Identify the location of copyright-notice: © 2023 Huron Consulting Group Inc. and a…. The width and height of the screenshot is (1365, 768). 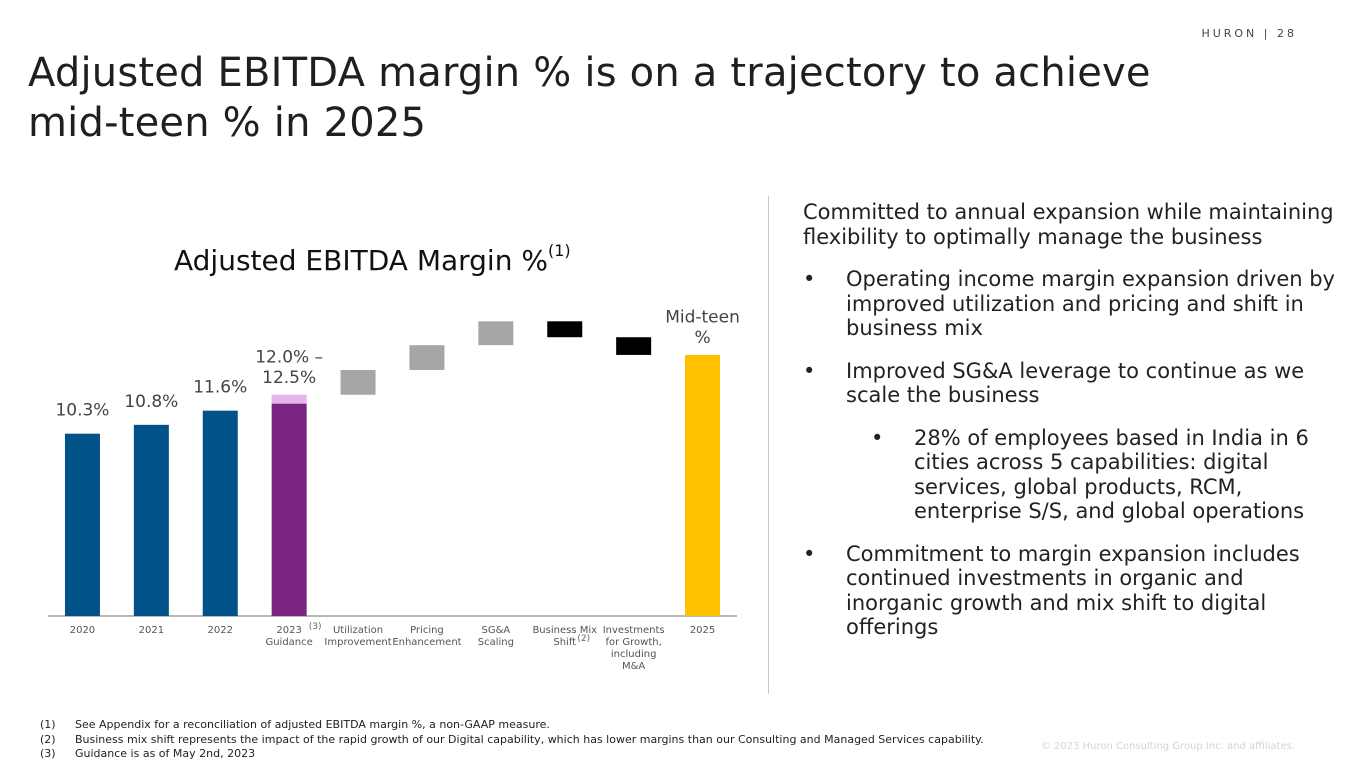
(1167, 746).